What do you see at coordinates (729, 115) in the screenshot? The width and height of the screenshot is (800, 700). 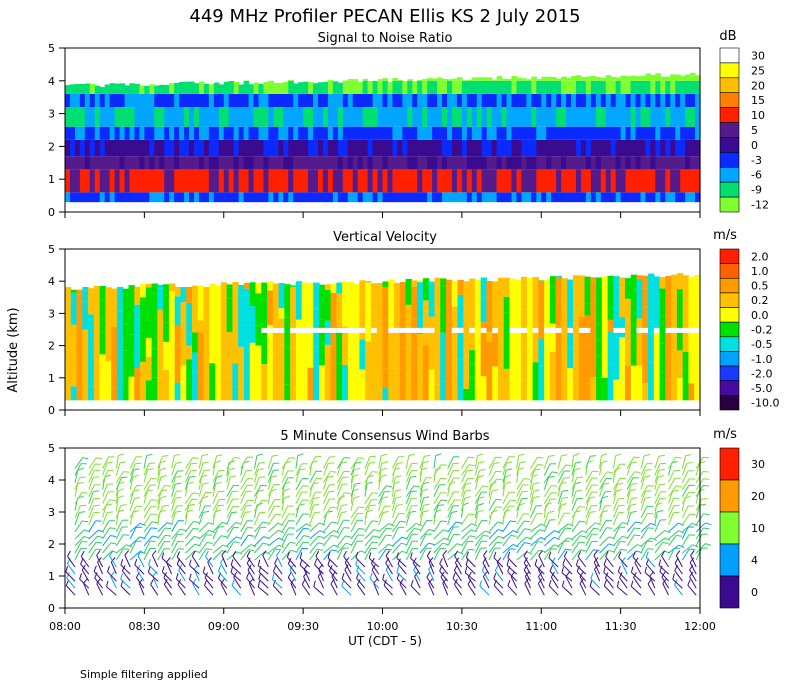 I see `colorbar-swatch` at bounding box center [729, 115].